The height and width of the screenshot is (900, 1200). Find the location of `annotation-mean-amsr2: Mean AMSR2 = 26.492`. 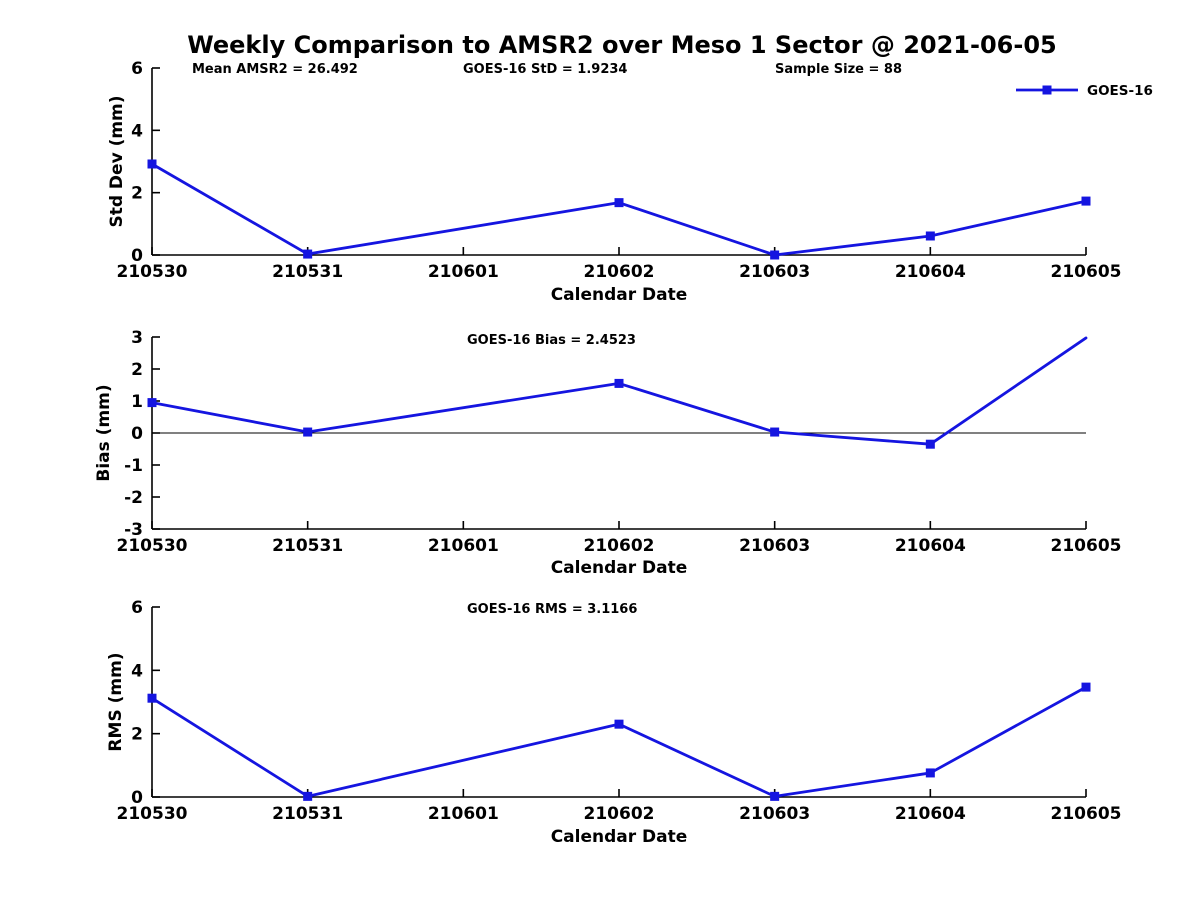

annotation-mean-amsr2: Mean AMSR2 = 26.492 is located at coordinates (275, 69).